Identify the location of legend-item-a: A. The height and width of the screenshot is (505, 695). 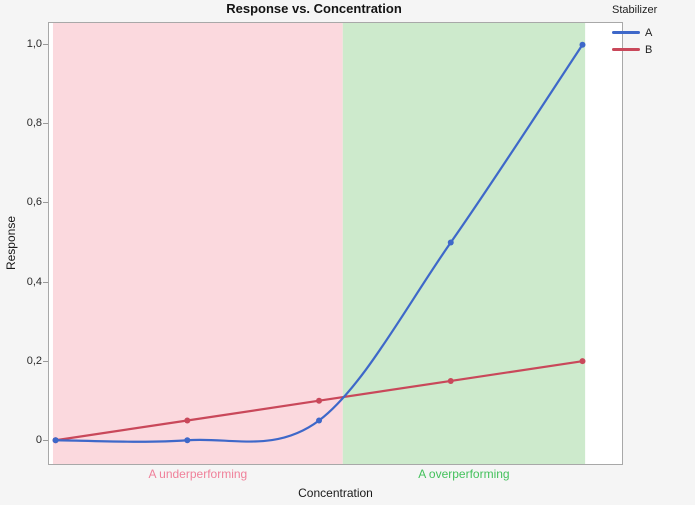
(634, 32).